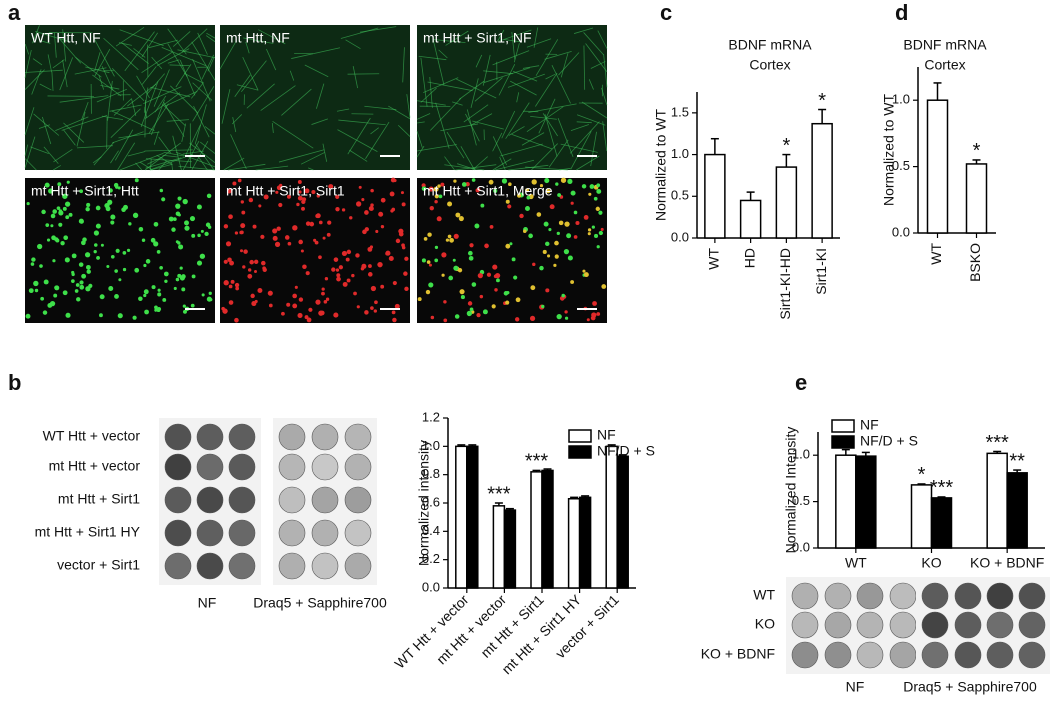  I want to click on legend-label: NF/D + S, so click(626, 451).